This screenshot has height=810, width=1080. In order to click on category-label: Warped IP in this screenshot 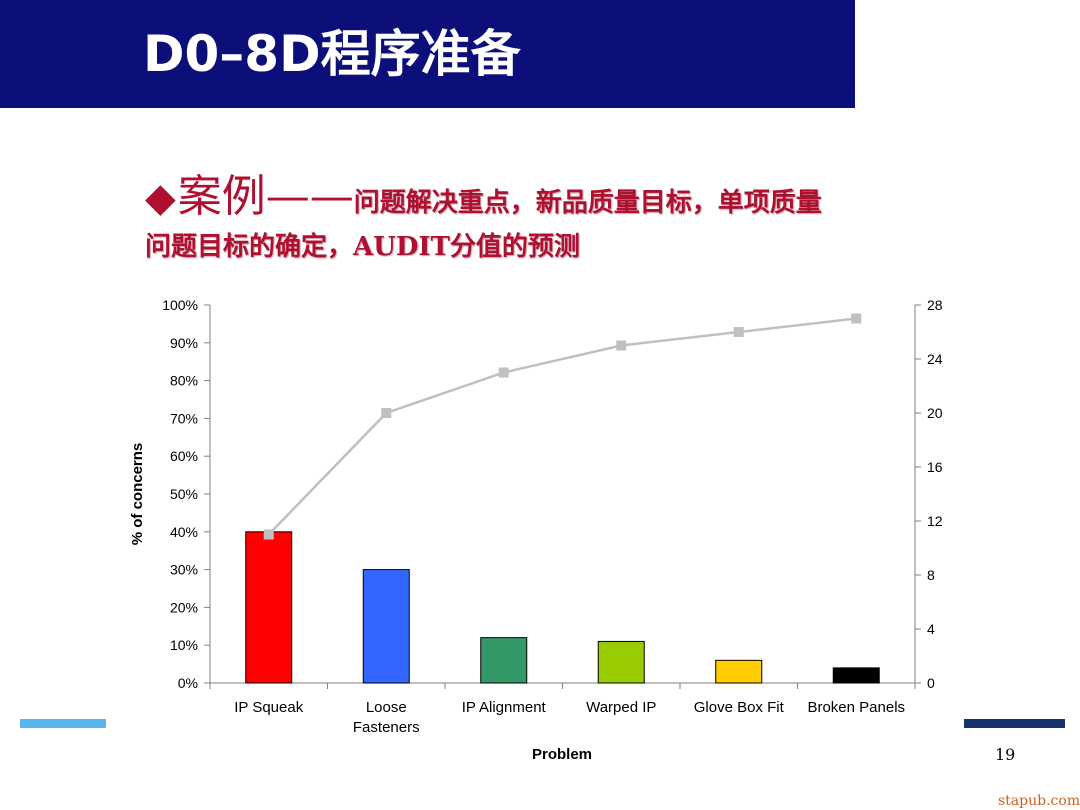, I will do `click(621, 707)`.